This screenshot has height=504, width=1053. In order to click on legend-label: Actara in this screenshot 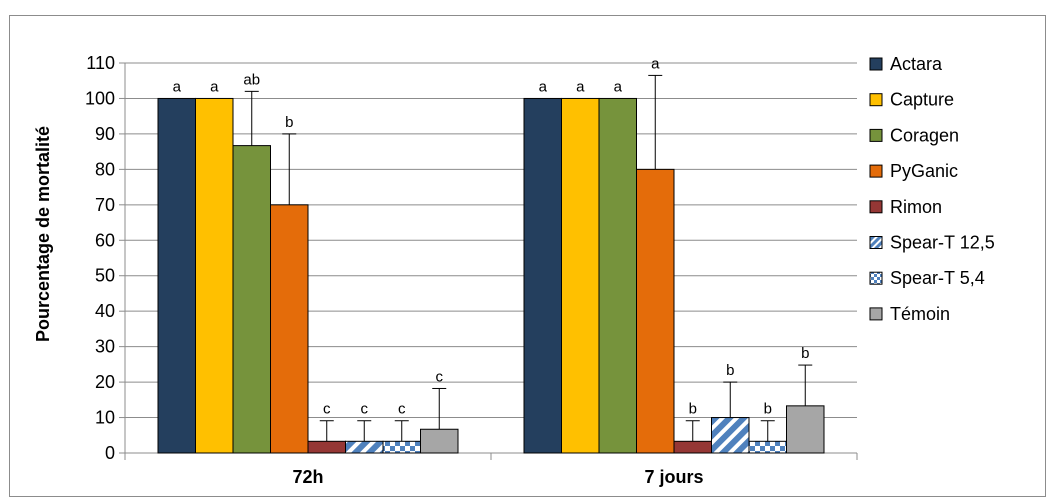, I will do `click(916, 64)`.